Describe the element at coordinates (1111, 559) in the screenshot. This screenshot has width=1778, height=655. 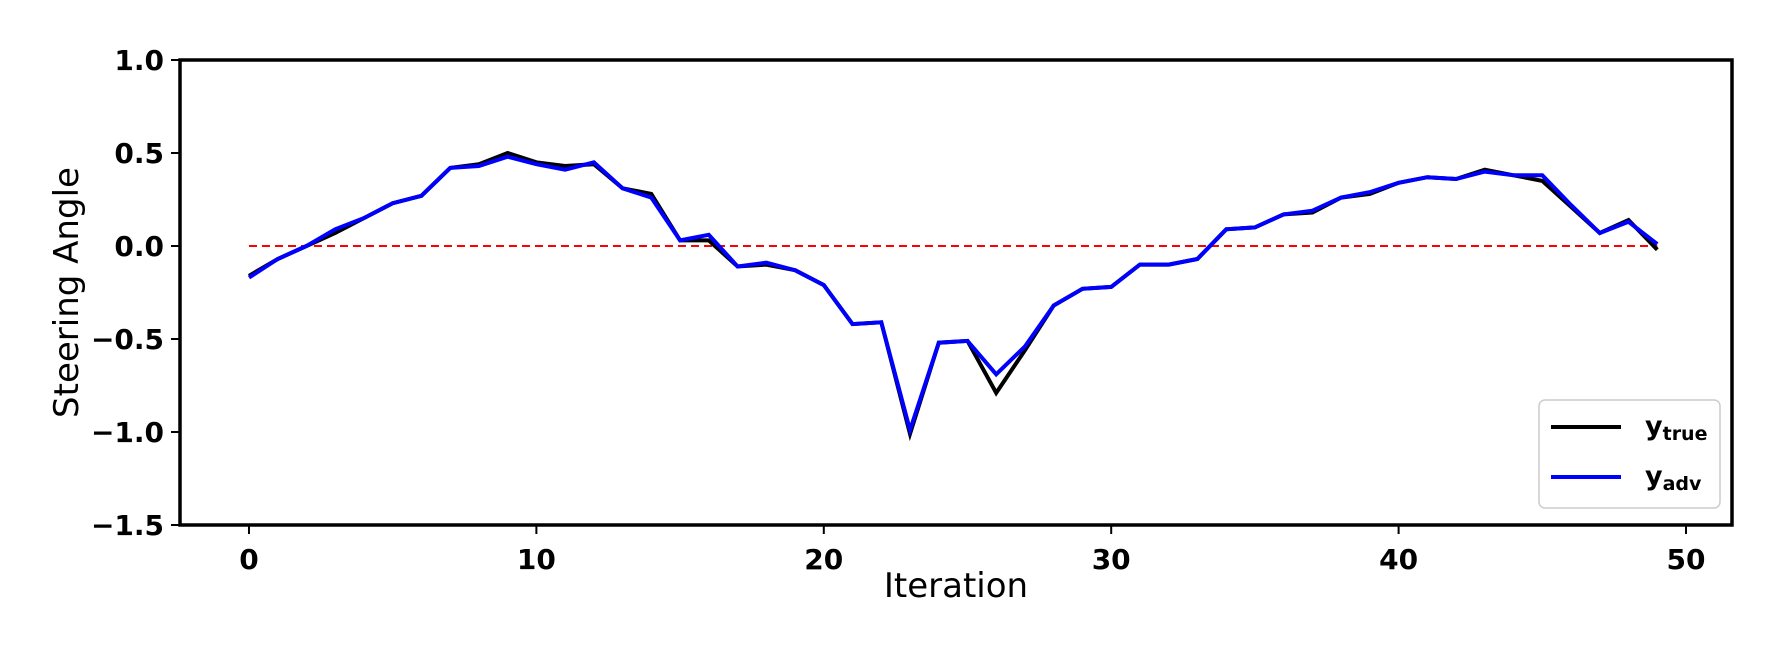
I see `x-tick-label: 30` at that location.